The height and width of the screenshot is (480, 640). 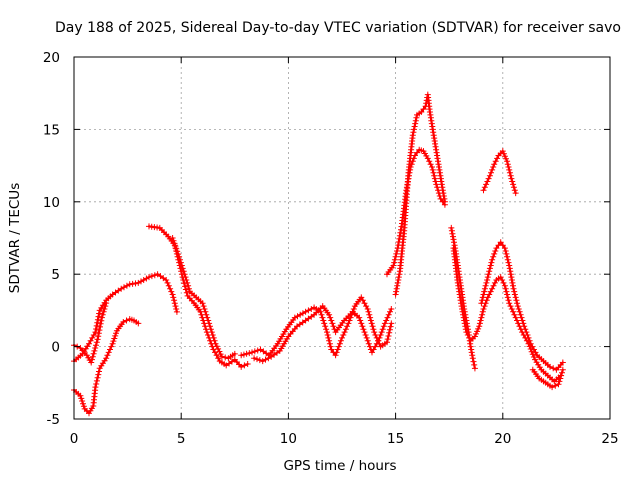 I want to click on x-tick-label: 0, so click(x=74, y=439).